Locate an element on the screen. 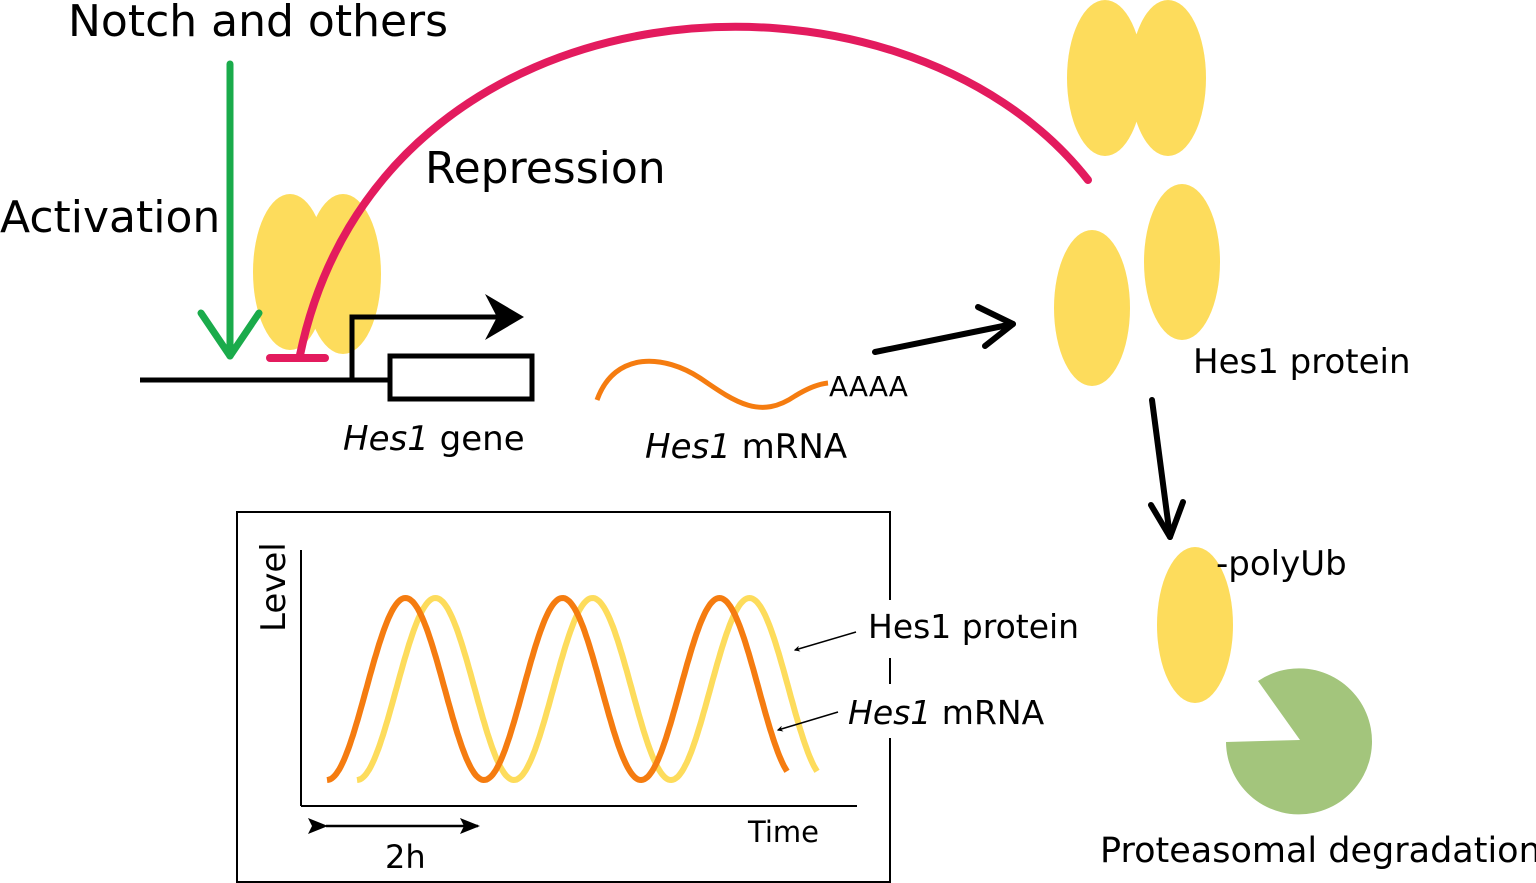  polyub-label: -polyUb is located at coordinates (1281, 564).